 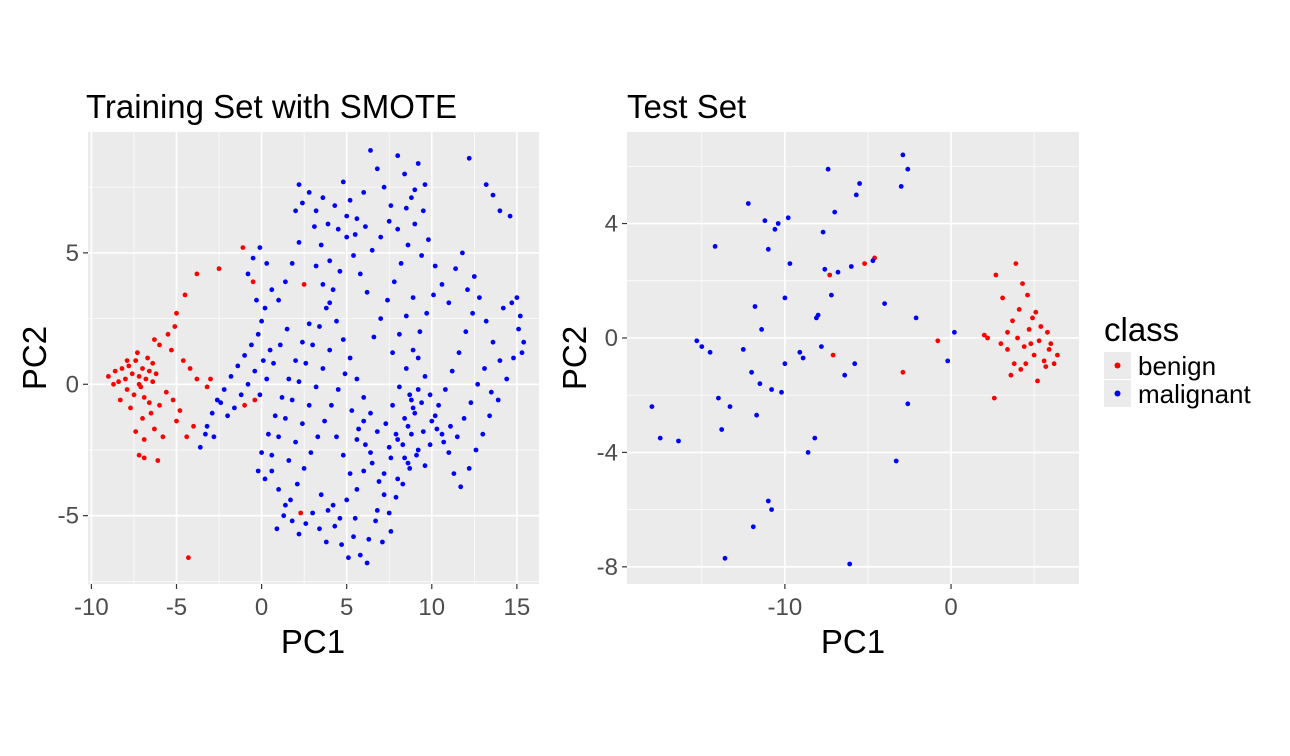 What do you see at coordinates (607, 452) in the screenshot?
I see `y-tick-label: -4` at bounding box center [607, 452].